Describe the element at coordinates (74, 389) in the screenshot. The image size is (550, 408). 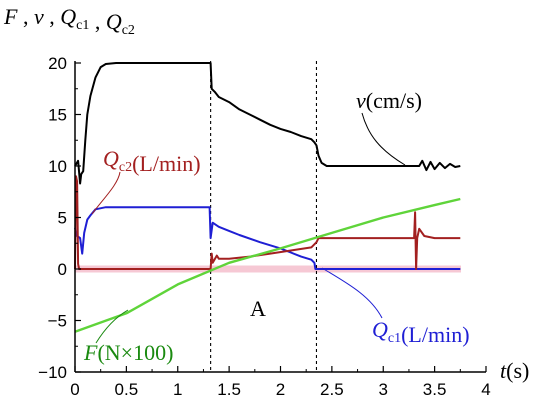
I see `x-tick-label: 0` at that location.